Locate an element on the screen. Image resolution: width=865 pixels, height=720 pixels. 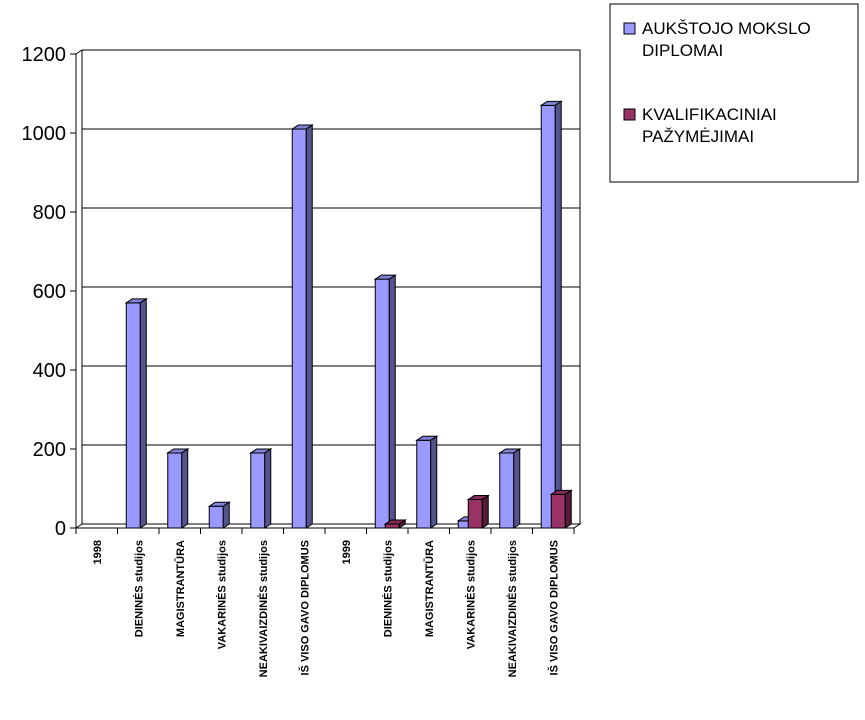
x-tick-label: 1998 is located at coordinates (98, 552).